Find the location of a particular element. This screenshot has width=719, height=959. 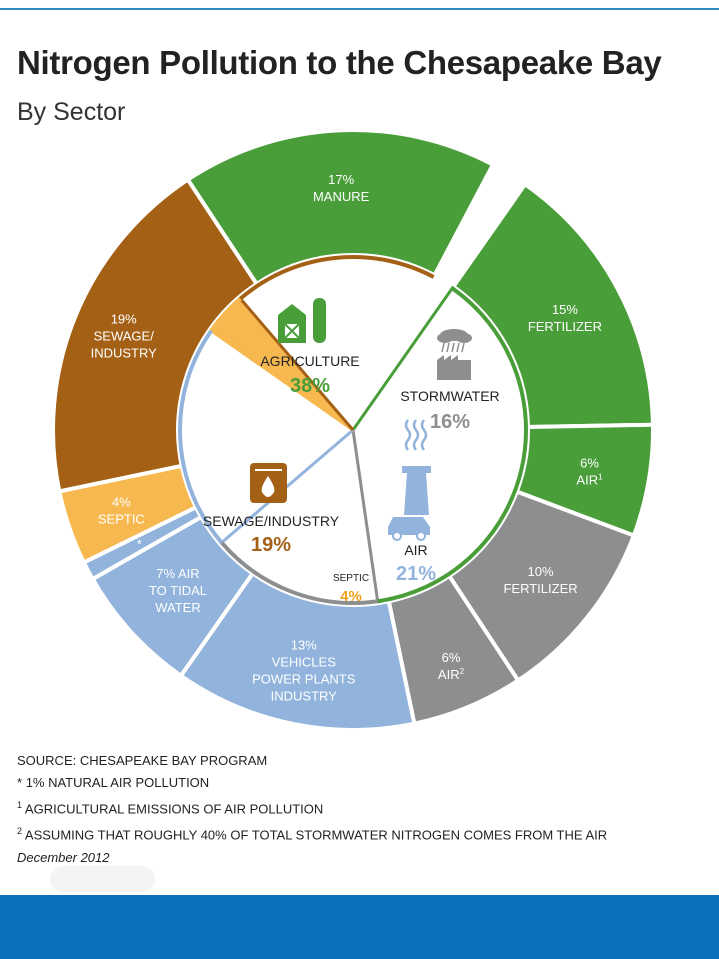

footer-bar is located at coordinates (359, 927).